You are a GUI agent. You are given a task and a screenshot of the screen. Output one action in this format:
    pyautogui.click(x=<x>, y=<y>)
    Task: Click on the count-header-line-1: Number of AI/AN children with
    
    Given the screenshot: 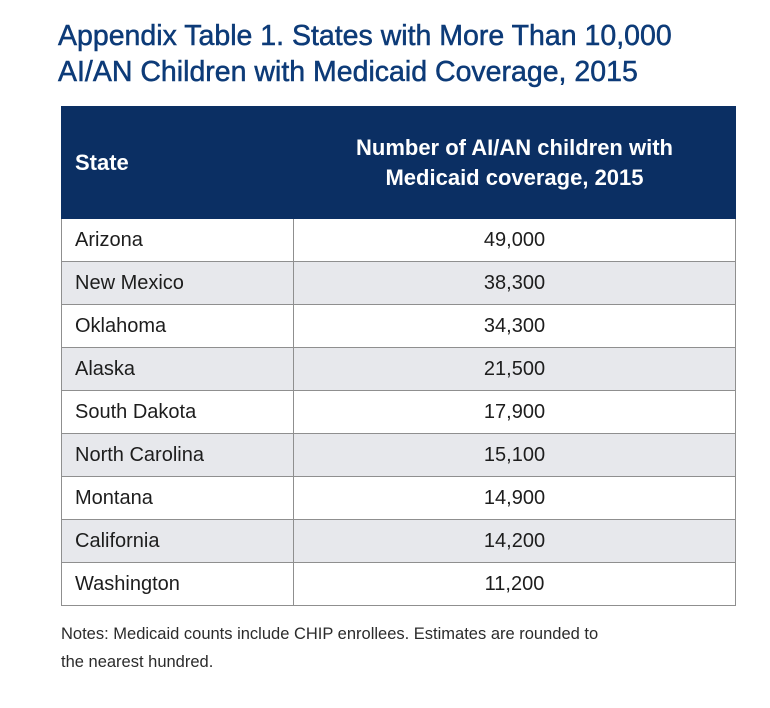 What is the action you would take?
    pyautogui.click(x=514, y=147)
    